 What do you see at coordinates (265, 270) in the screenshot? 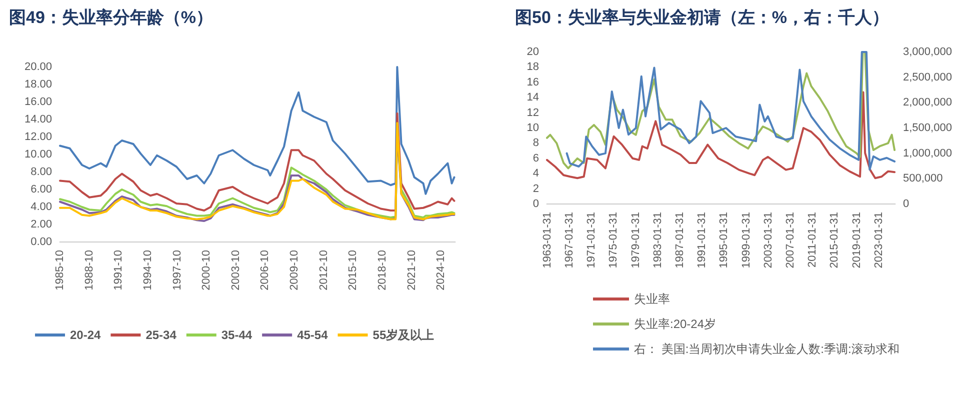
I see `x-tick-label: 2006-10` at bounding box center [265, 270].